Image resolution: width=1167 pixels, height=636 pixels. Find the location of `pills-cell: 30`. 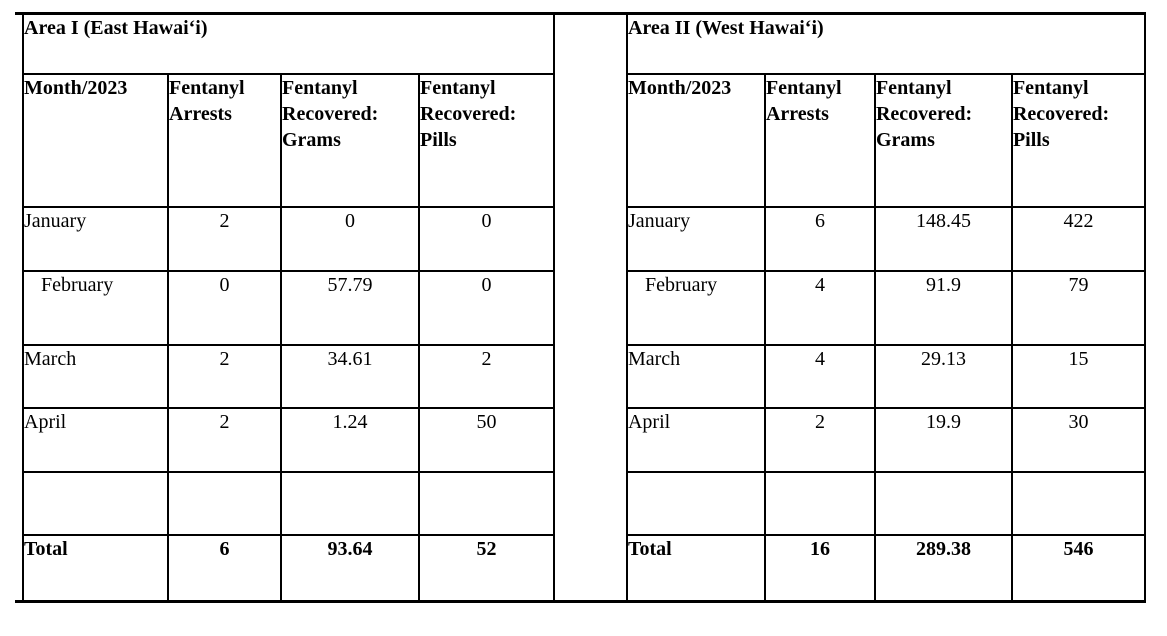

pills-cell: 30 is located at coordinates (1078, 440).